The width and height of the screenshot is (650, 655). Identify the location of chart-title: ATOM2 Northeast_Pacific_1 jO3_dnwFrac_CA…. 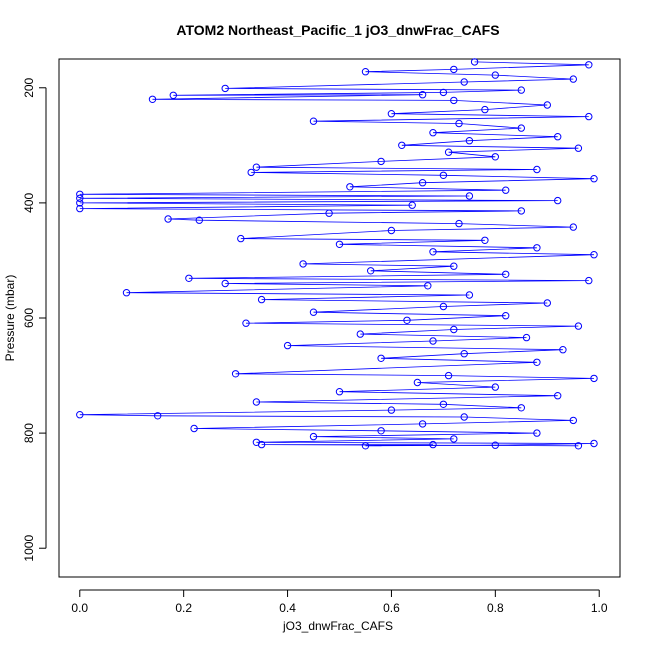
(337, 30).